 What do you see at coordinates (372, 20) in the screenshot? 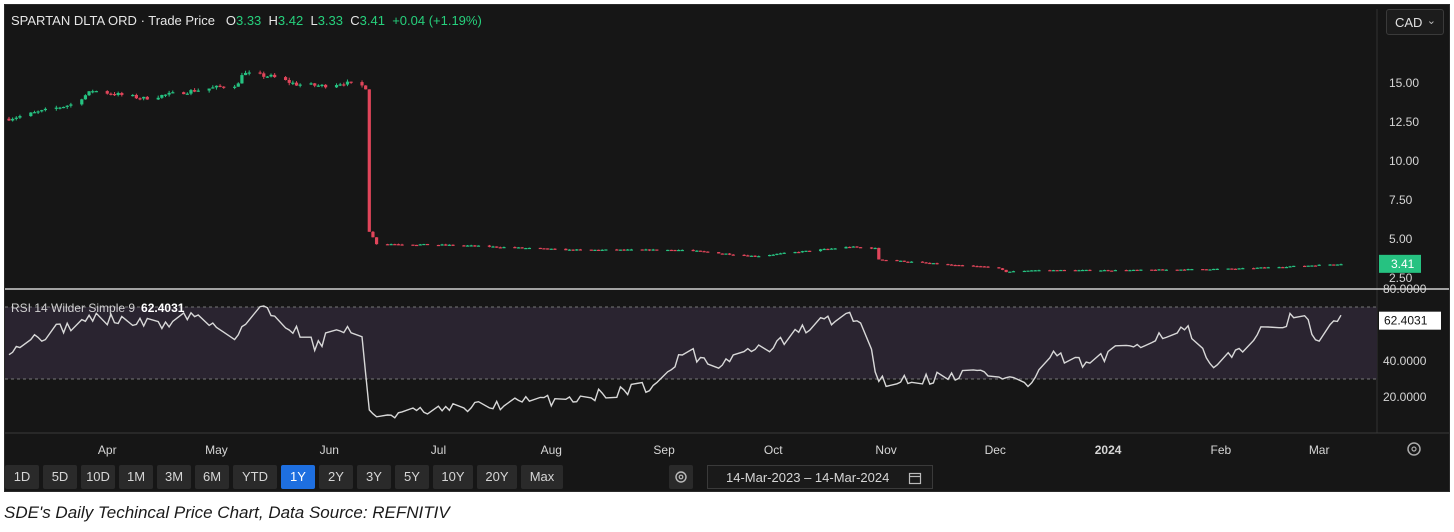
I see `legend-close-value: 3.41` at bounding box center [372, 20].